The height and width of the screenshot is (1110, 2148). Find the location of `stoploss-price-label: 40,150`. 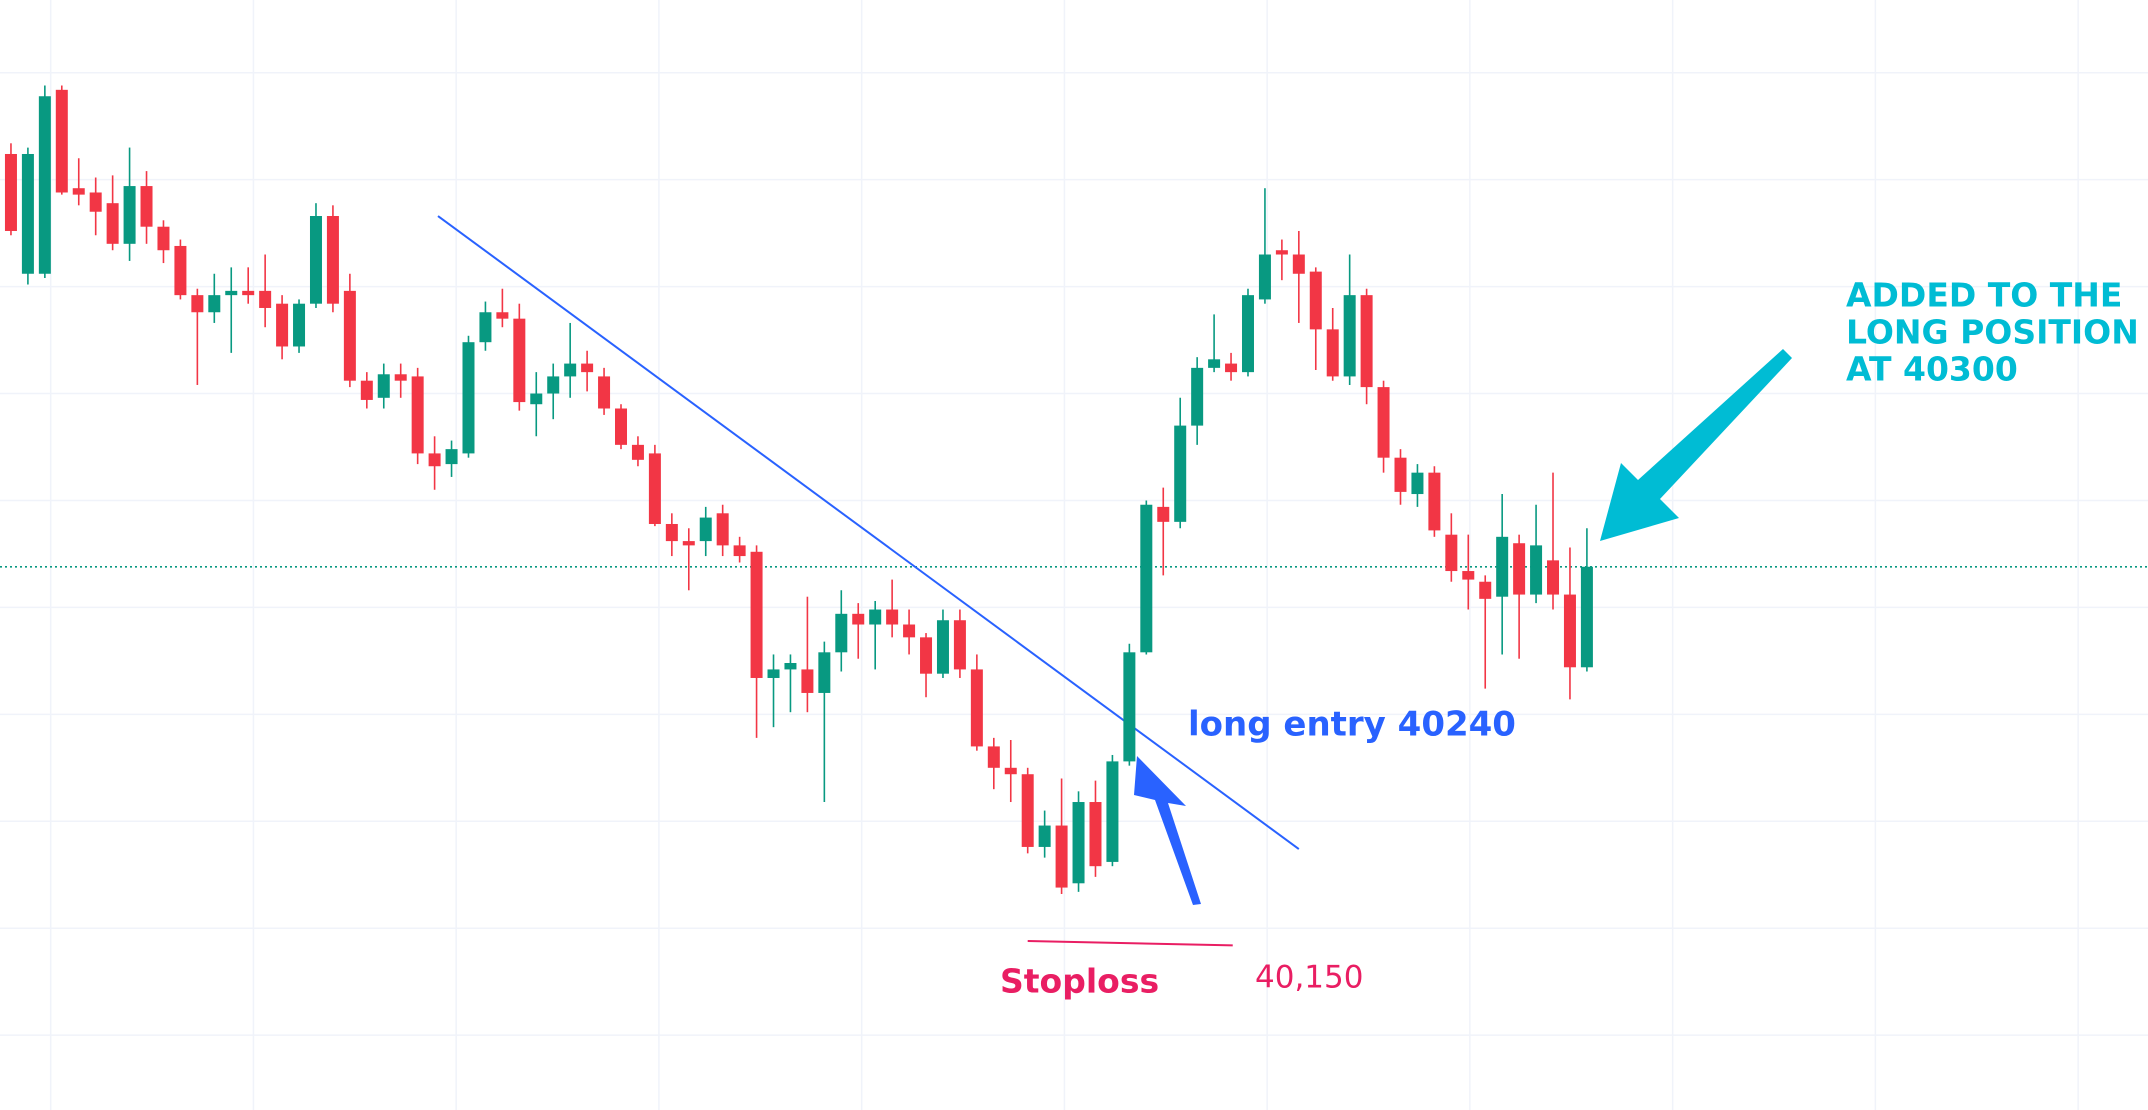

stoploss-price-label: 40,150 is located at coordinates (1309, 978).